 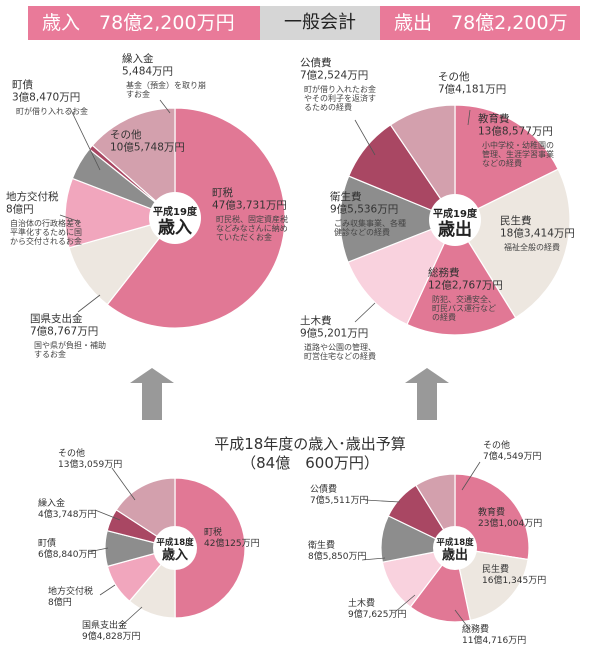 I want to click on exp19-note-2-2: の経費, so click(x=444, y=317).